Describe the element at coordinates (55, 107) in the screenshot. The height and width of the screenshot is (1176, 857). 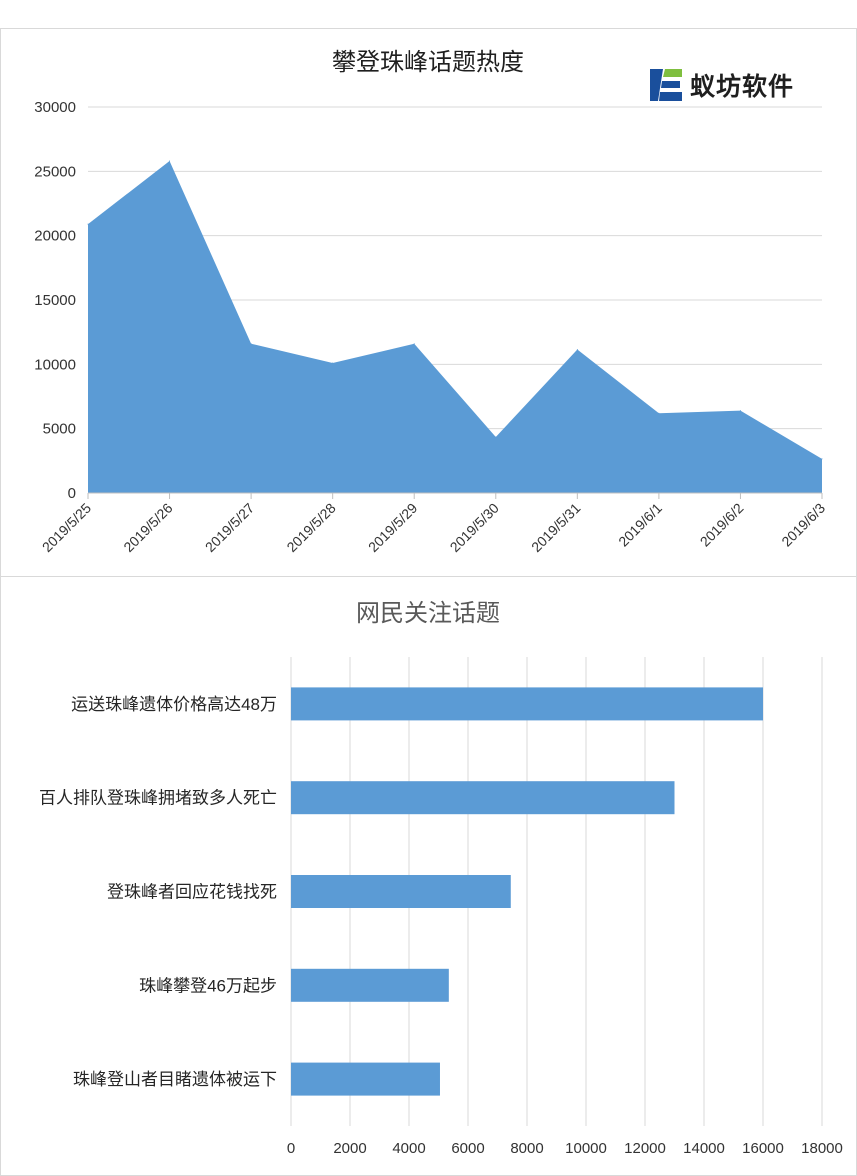
I see `area-y-tick-label: 30000` at that location.